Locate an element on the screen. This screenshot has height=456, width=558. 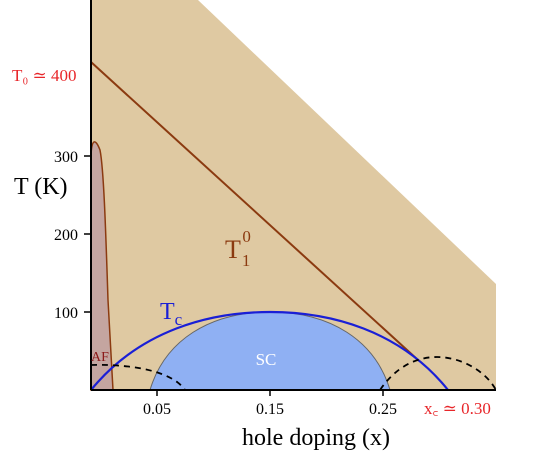
tc-curve is located at coordinates (269, 350).